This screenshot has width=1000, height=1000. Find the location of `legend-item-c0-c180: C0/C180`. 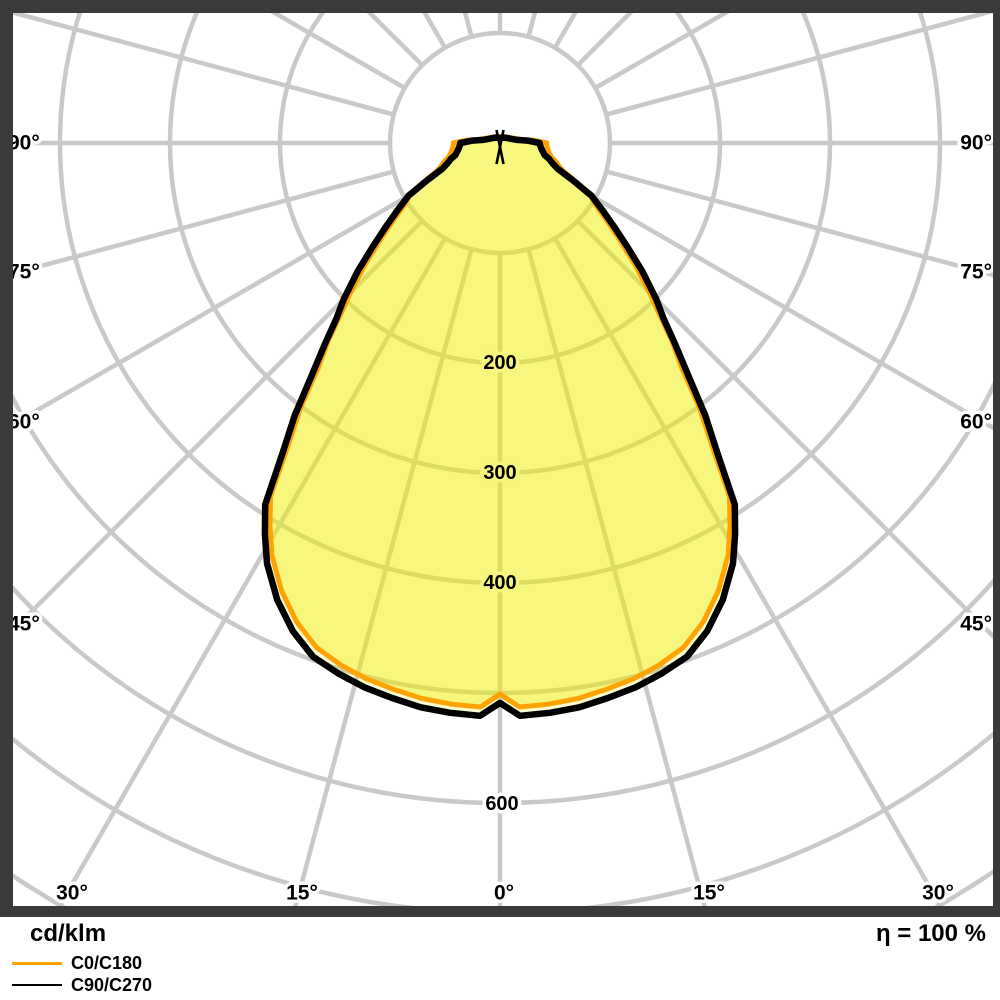

legend-item-c0-c180: C0/C180 is located at coordinates (77, 963).